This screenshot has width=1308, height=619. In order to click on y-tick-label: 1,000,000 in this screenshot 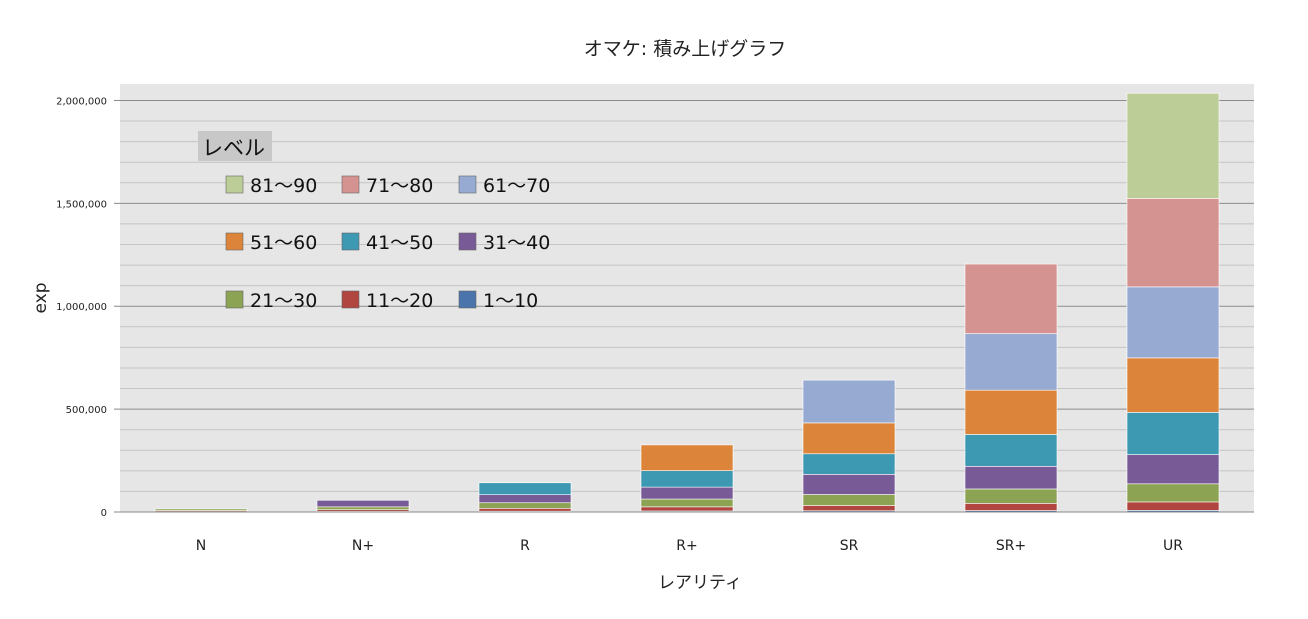, I will do `click(81, 307)`.